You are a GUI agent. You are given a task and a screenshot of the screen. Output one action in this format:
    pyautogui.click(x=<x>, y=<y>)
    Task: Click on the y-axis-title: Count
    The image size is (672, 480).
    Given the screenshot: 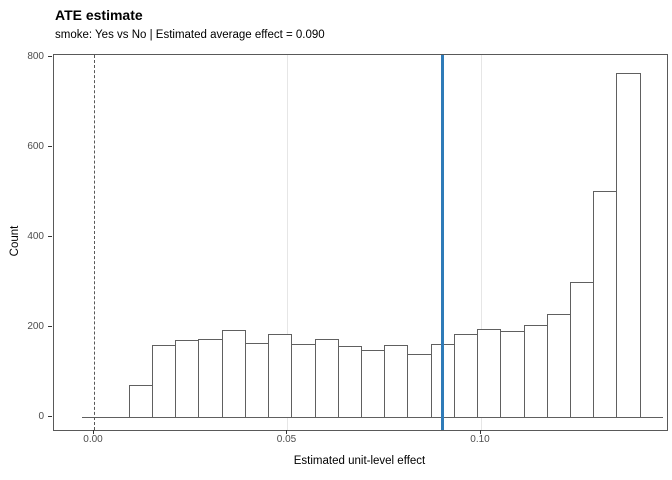 What is the action you would take?
    pyautogui.click(x=15, y=241)
    